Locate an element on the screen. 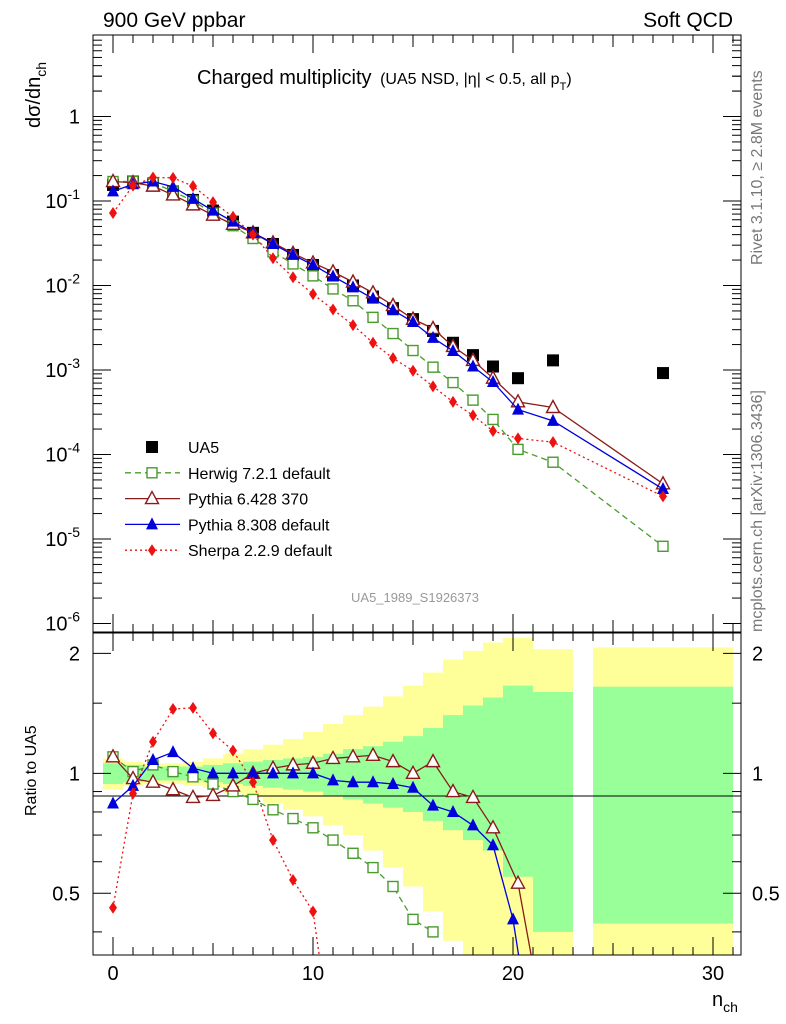  main-plot-title-main: Charged multiplicity is located at coordinates (284, 78).